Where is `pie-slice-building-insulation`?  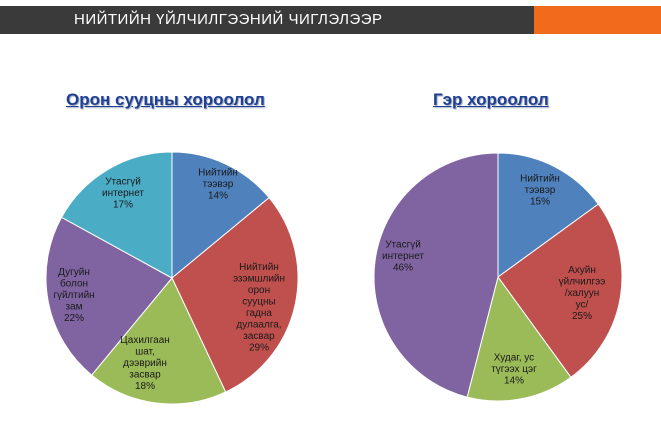
pie-slice-building-insulation is located at coordinates (235, 294).